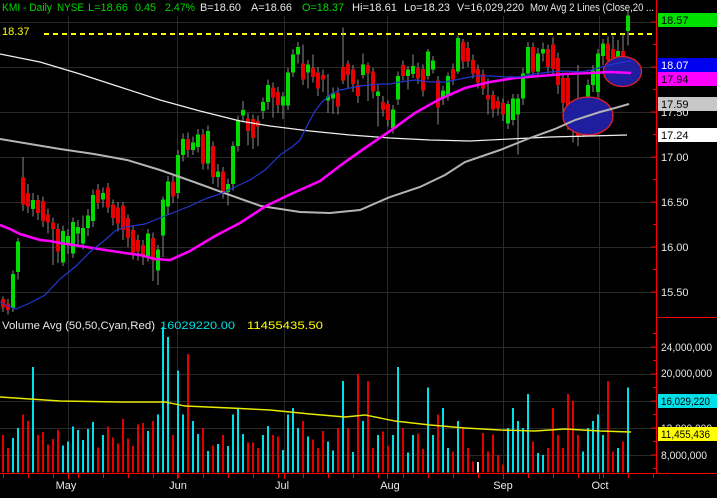 The width and height of the screenshot is (717, 498). I want to click on svg-text: Aug, so click(390, 486).